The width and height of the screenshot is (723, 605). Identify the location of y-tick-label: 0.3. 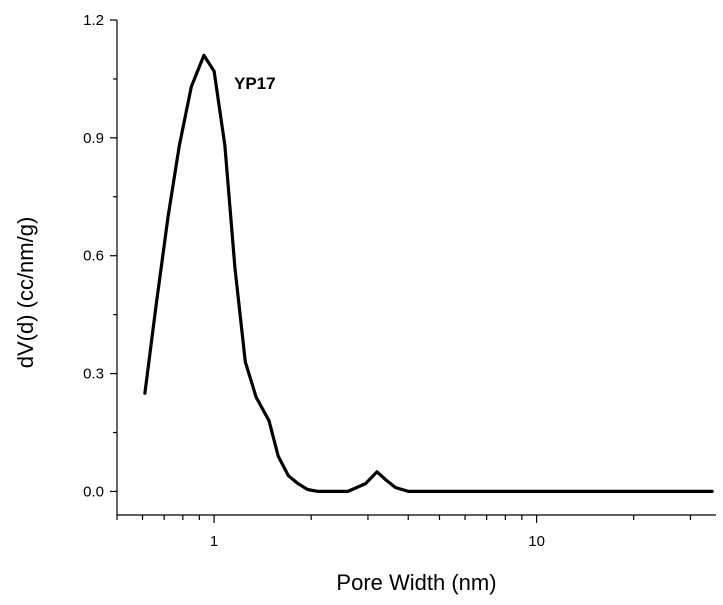
(93, 374).